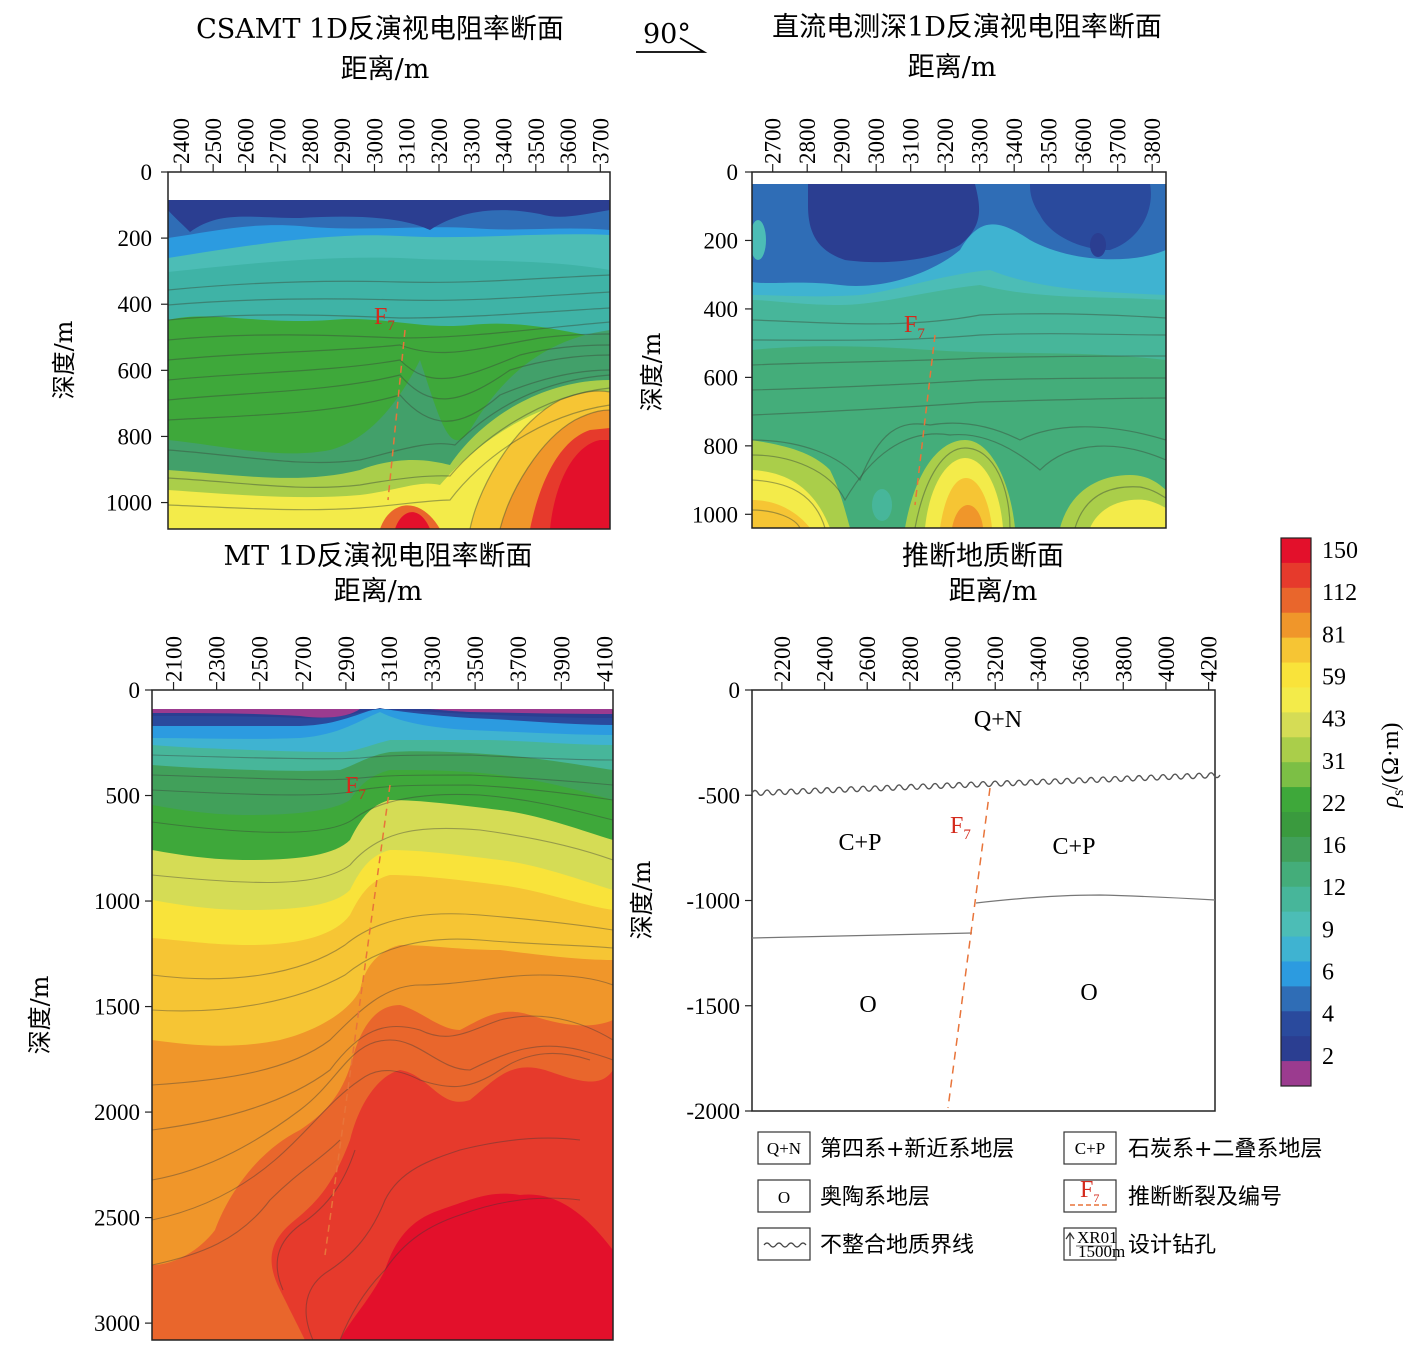  I want to click on unit-label-q-n: Q+N, so click(998, 720).